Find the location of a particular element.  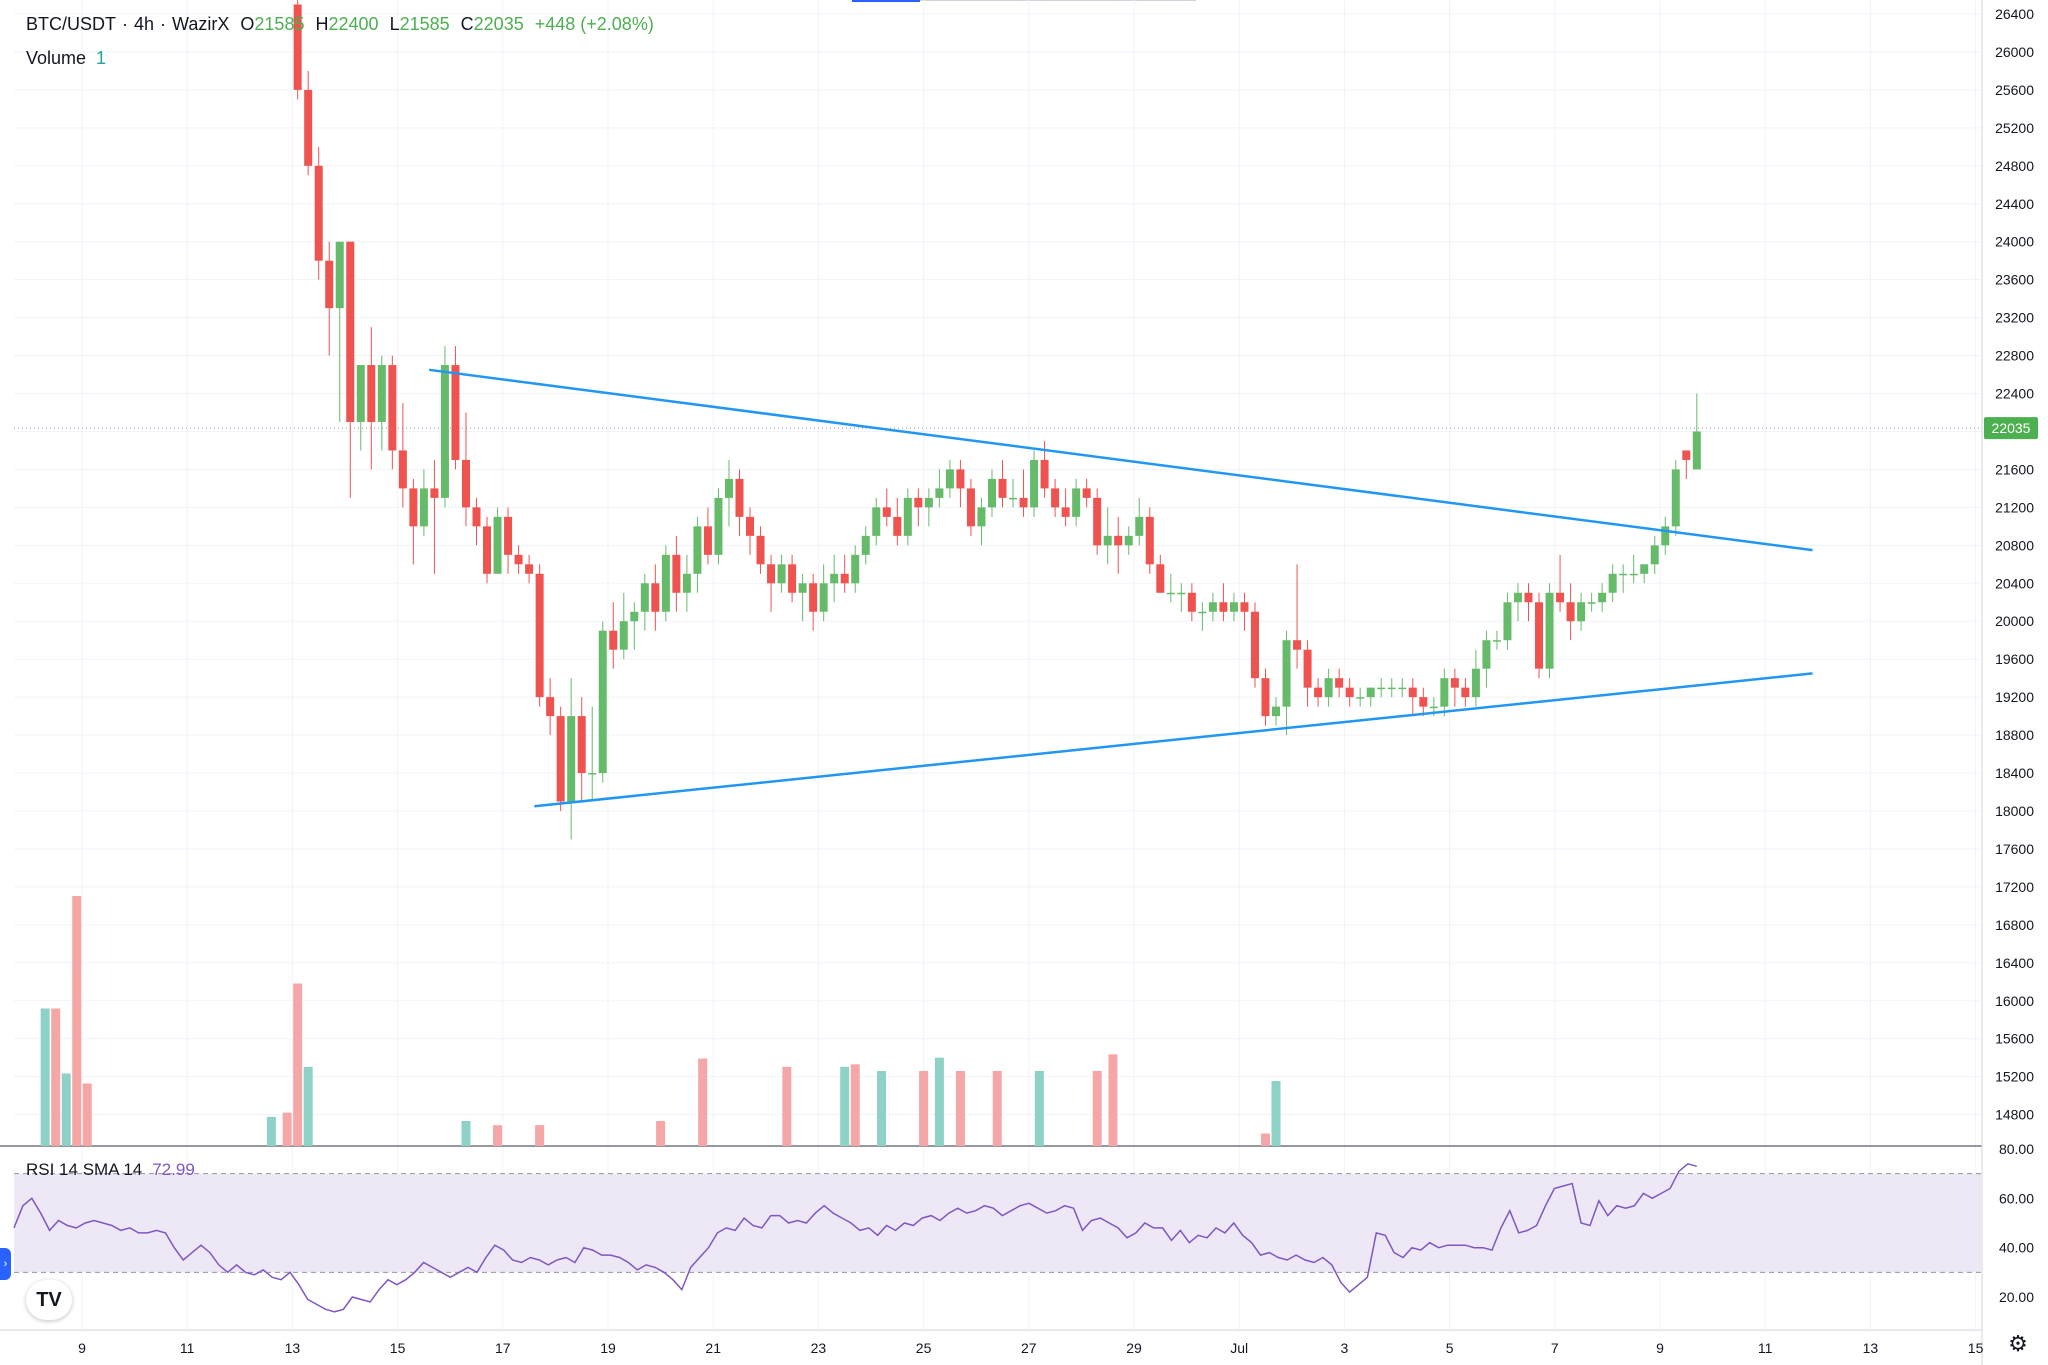

time-tick-label: 15 is located at coordinates (1976, 1348).